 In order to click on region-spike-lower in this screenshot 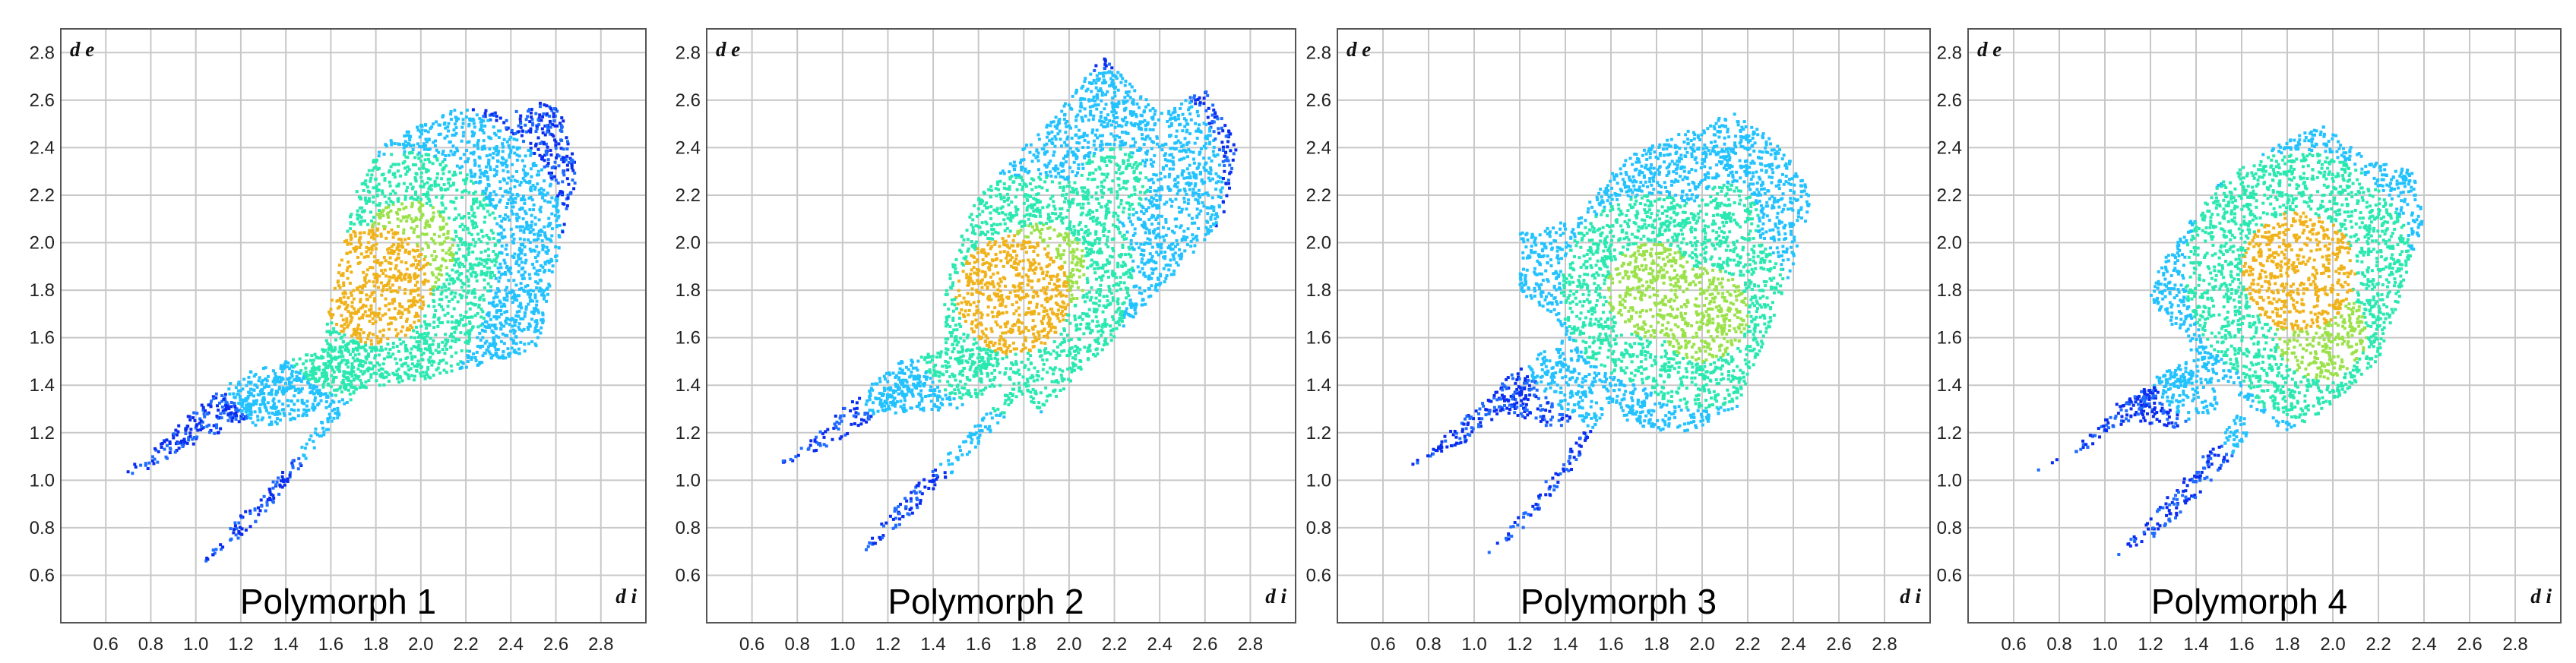, I will do `click(288, 469)`.